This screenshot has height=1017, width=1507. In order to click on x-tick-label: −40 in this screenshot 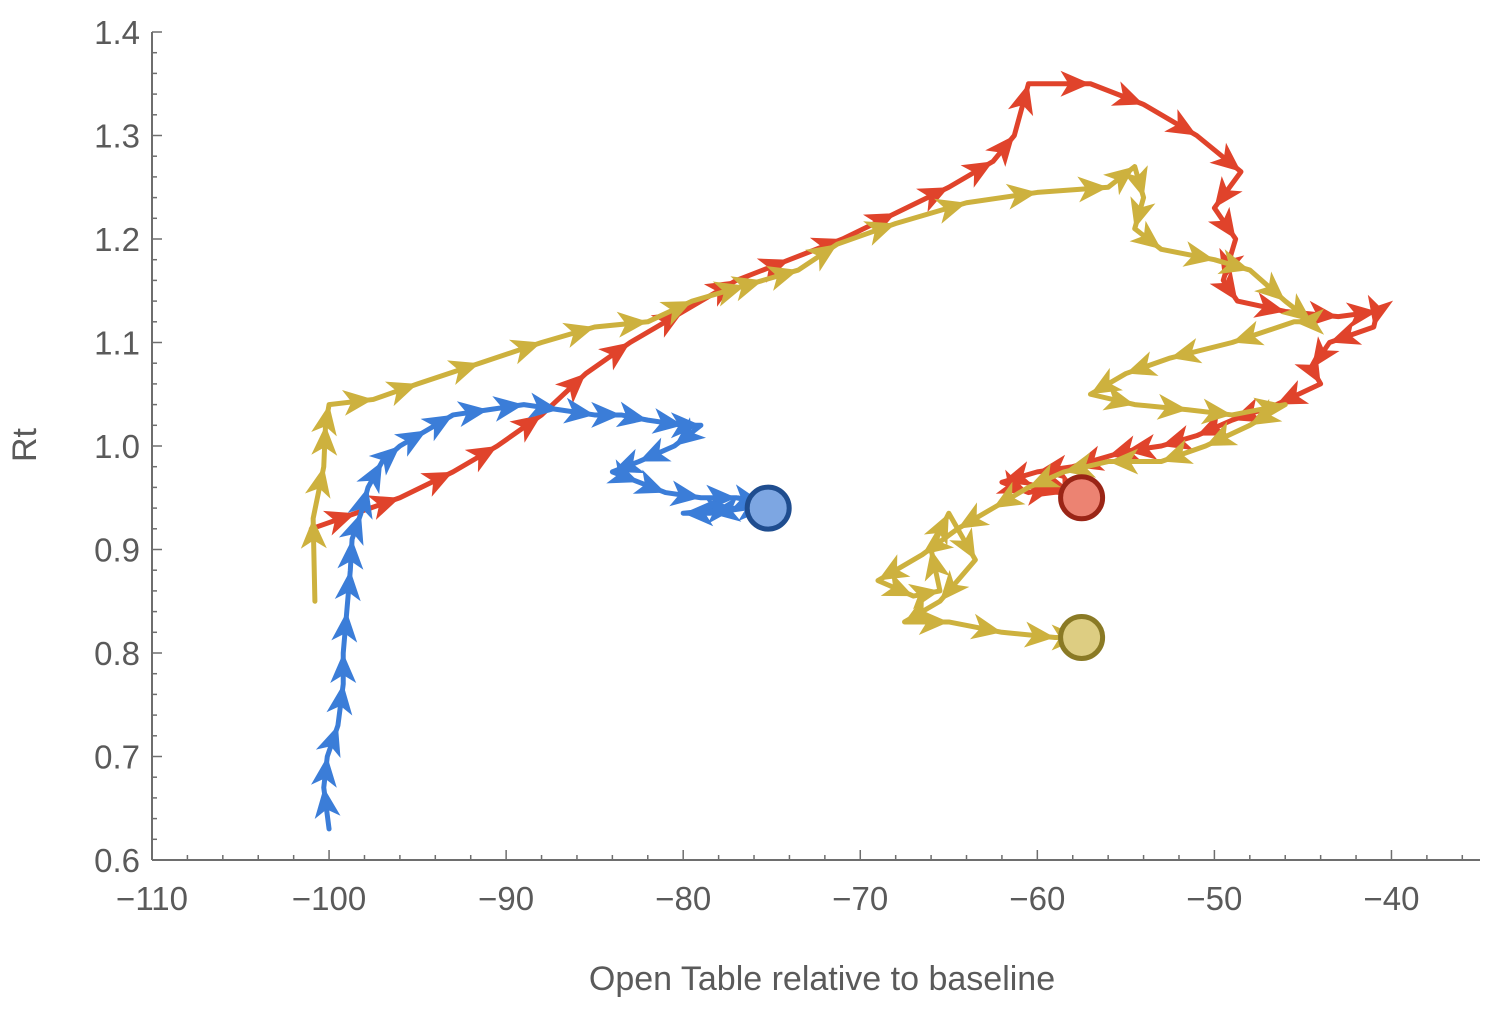, I will do `click(1391, 898)`.